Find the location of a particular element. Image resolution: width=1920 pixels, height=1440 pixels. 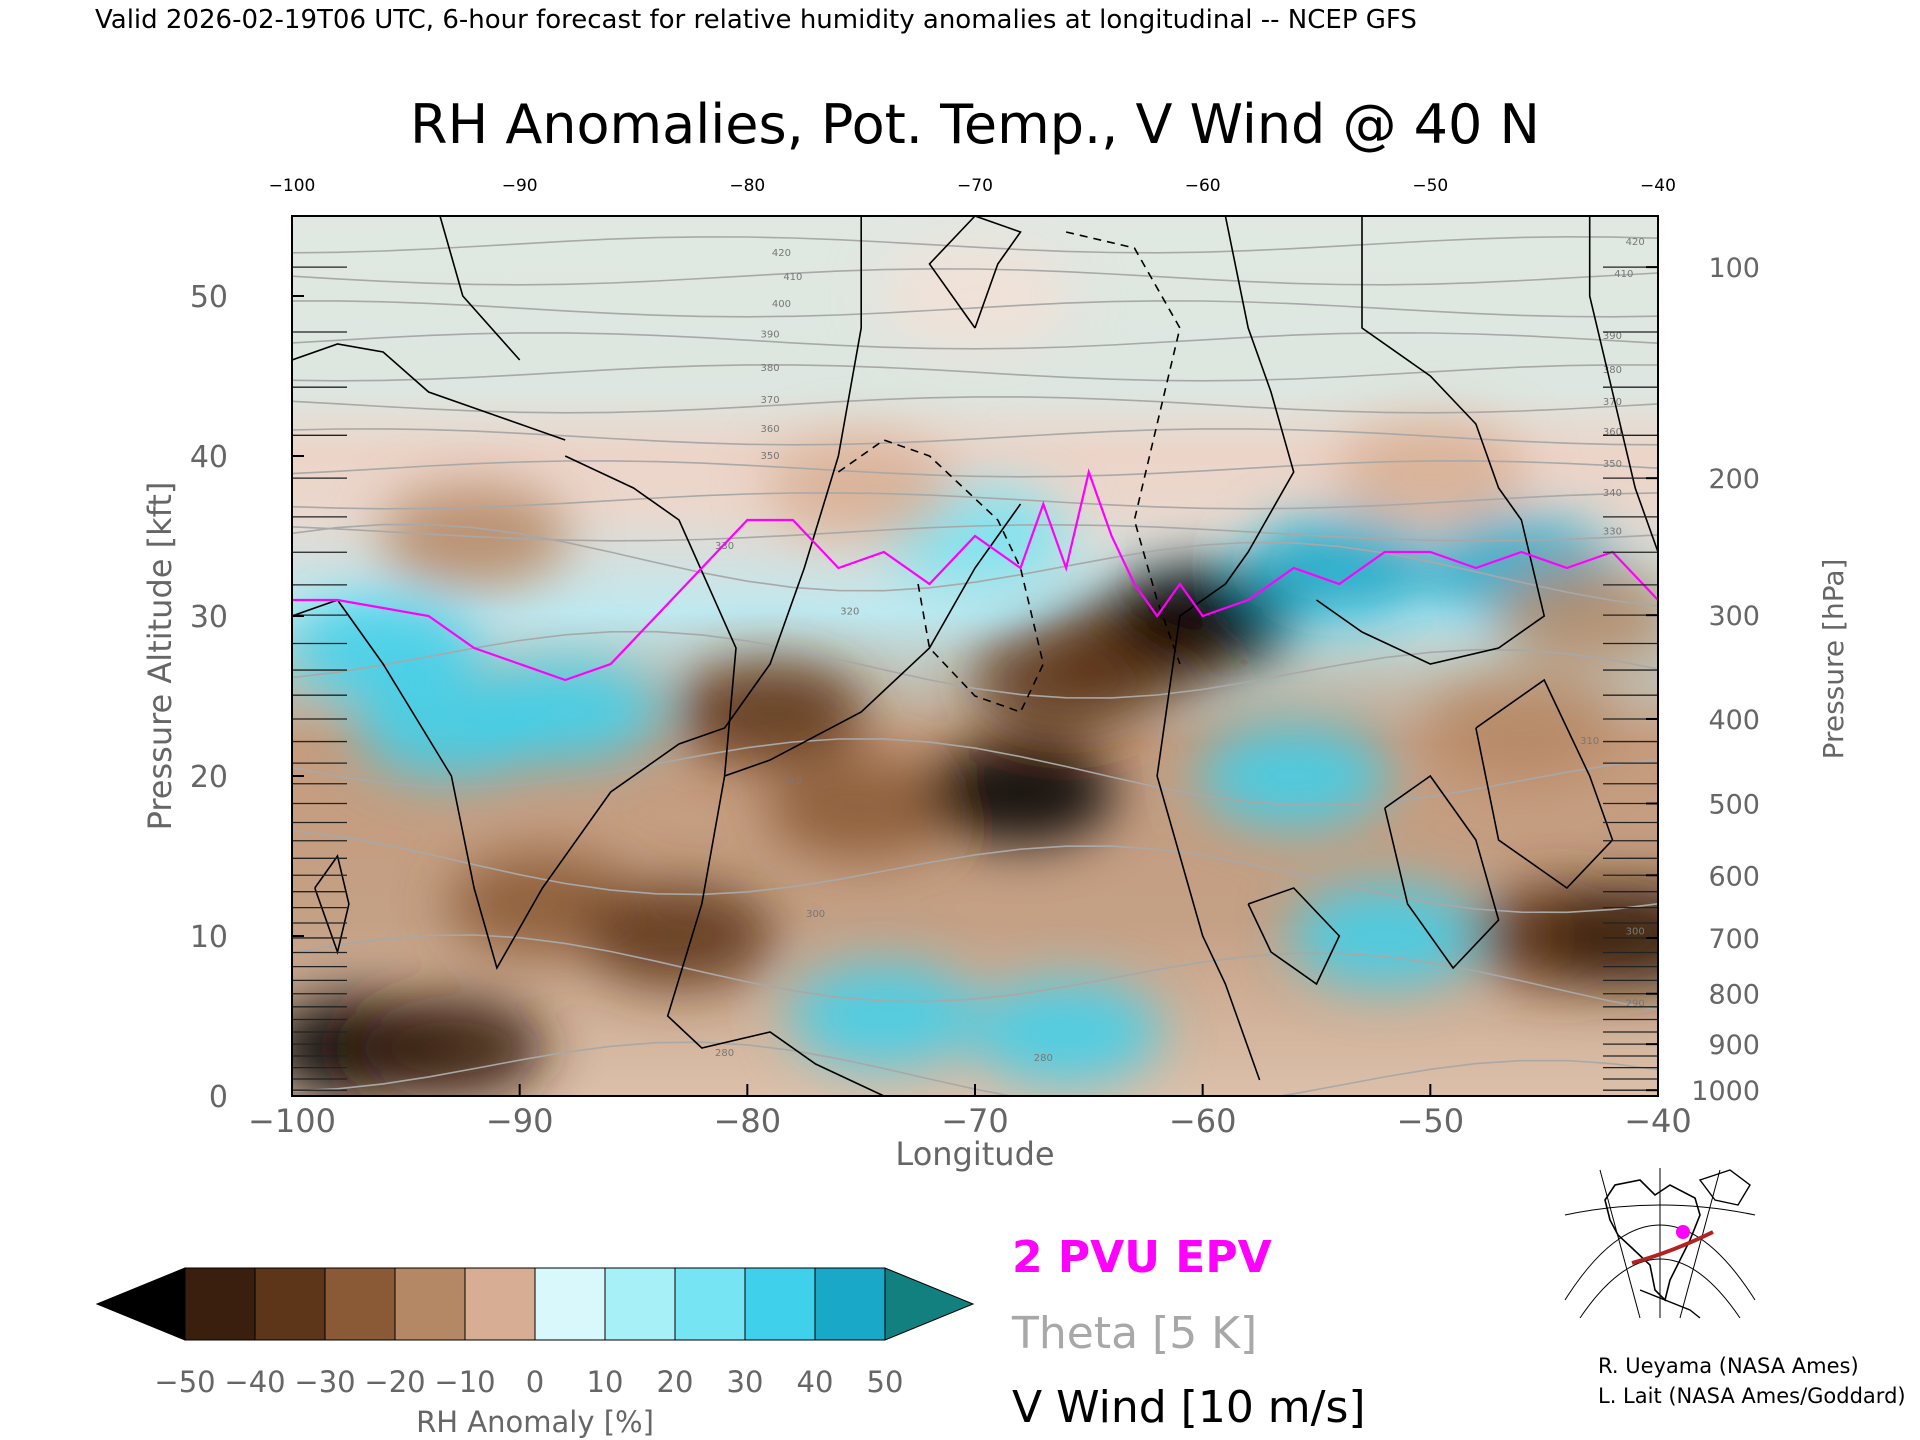

colorbar: −50 −40 −30 −20 −10 0 10 20 30 40 50 is located at coordinates (535, 1333).